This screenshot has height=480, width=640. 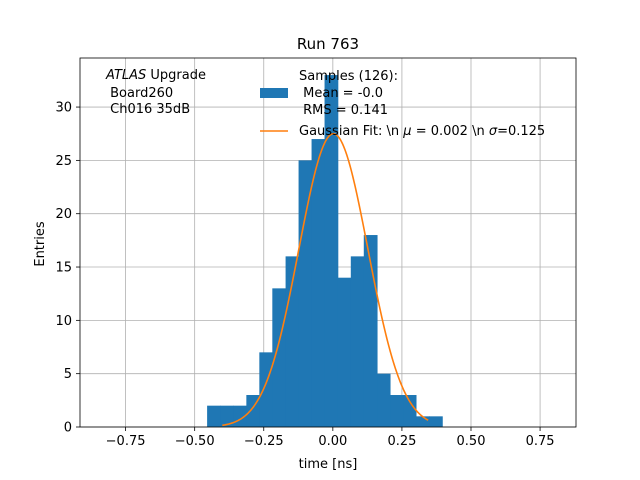 What do you see at coordinates (348, 76) in the screenshot?
I see `legend-samples-line-1: Samples (126):` at bounding box center [348, 76].